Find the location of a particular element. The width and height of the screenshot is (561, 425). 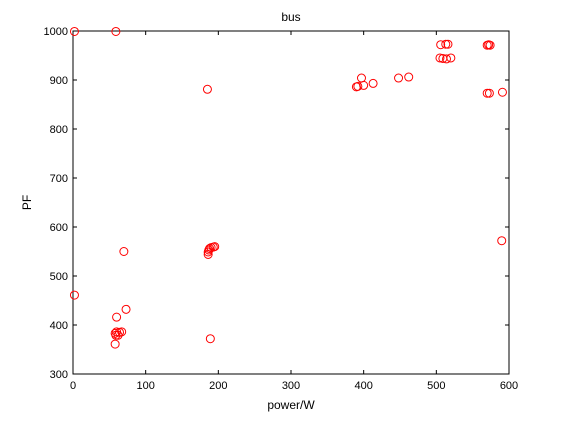

y-axis-label: PF is located at coordinates (27, 202).